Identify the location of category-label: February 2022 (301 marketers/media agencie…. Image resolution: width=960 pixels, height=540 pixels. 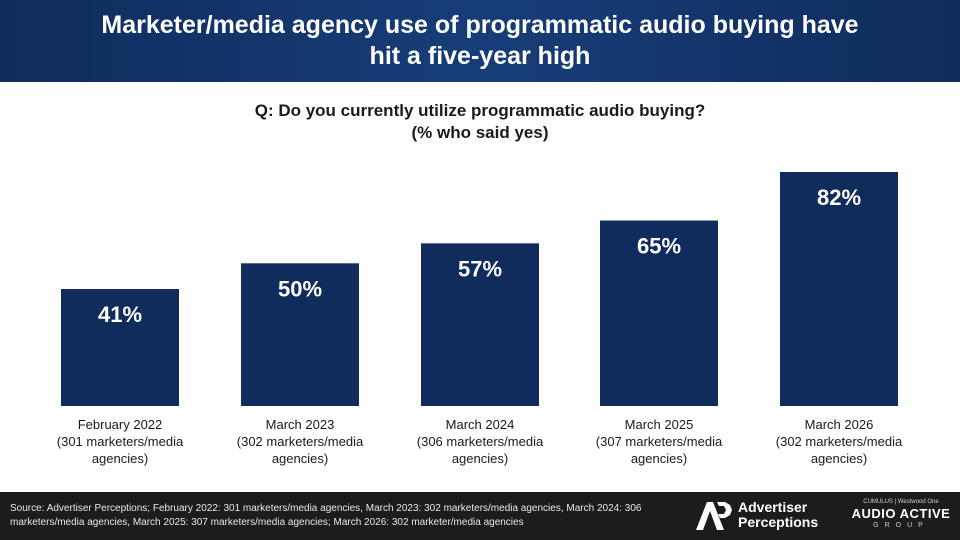
(120, 441).